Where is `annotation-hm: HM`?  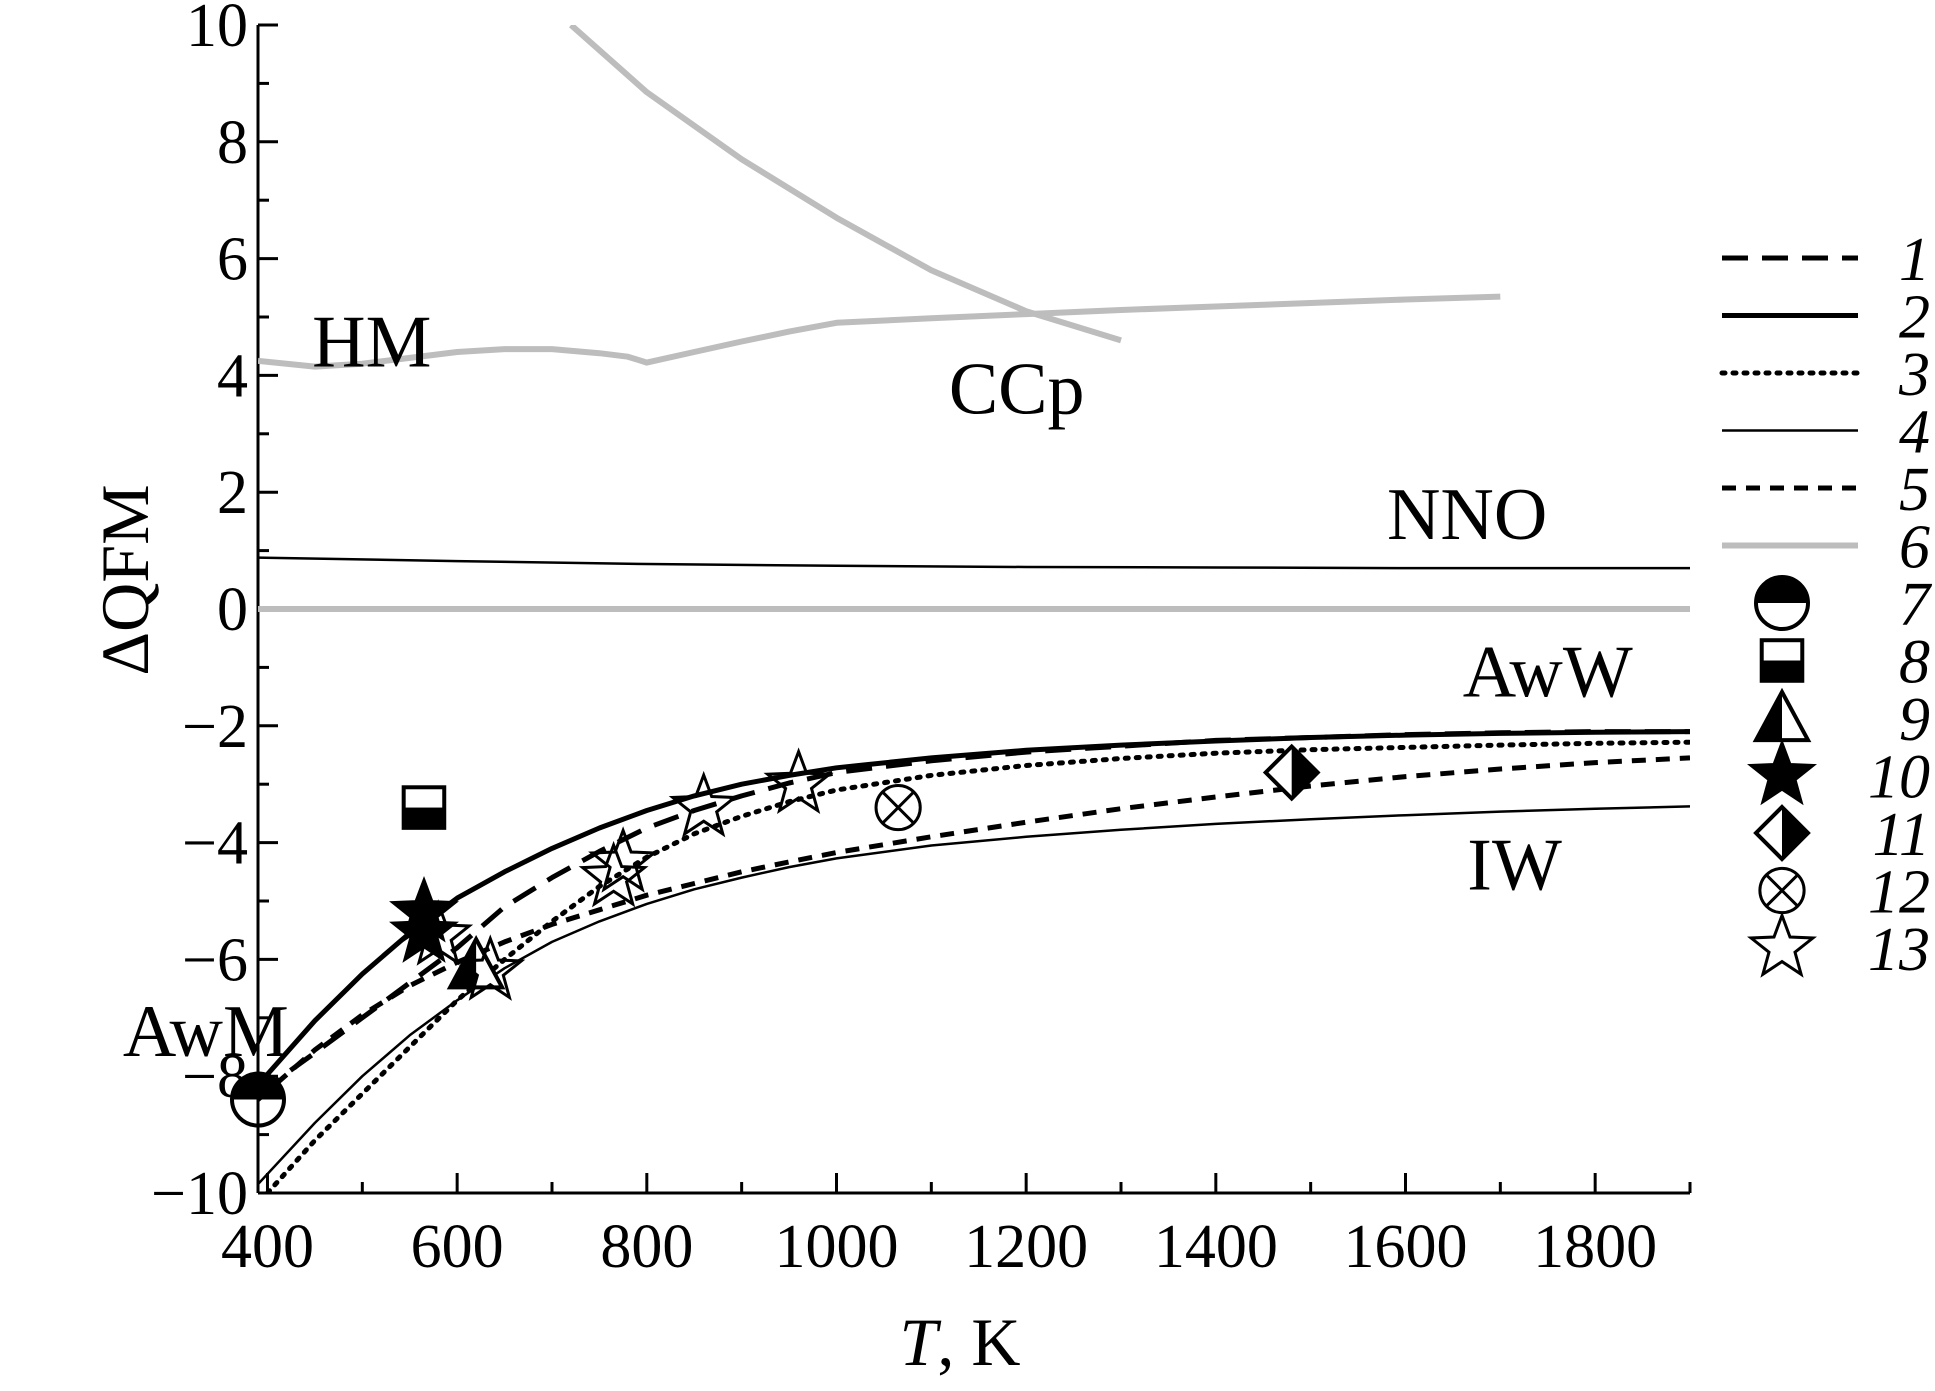 annotation-hm: HM is located at coordinates (371, 343).